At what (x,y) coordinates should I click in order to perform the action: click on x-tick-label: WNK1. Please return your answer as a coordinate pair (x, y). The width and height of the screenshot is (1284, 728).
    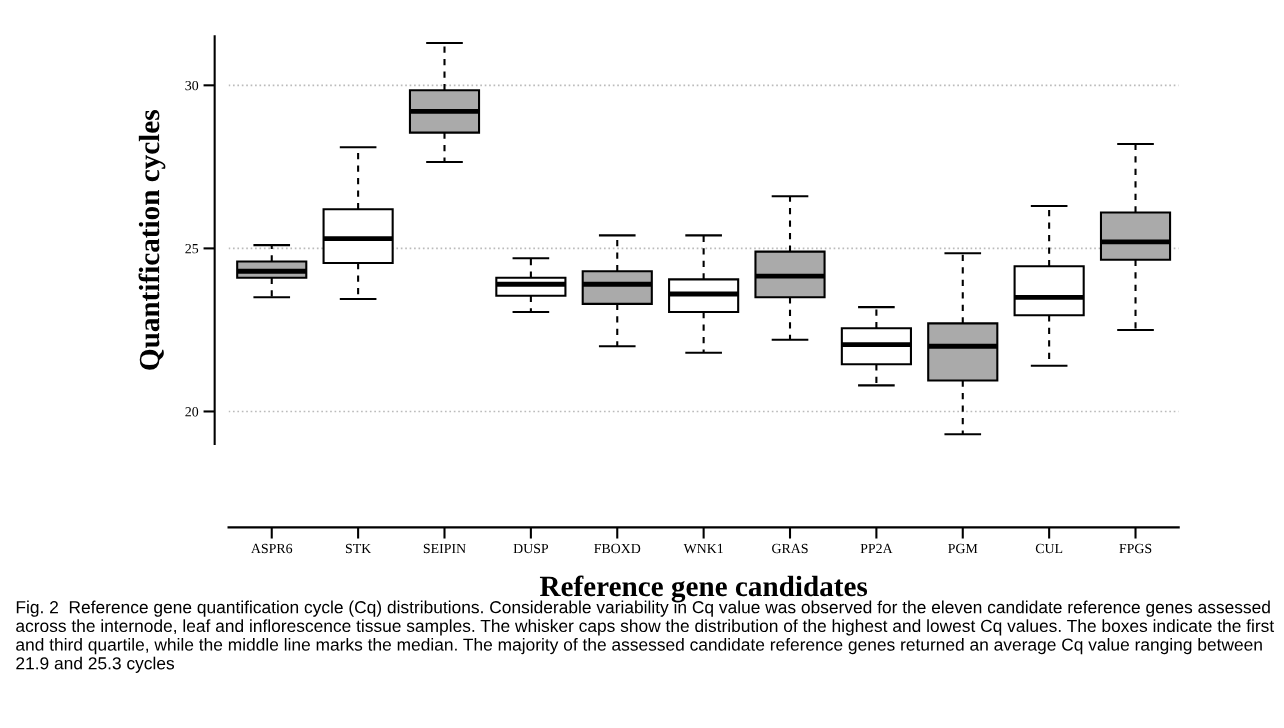
    Looking at the image, I should click on (703, 548).